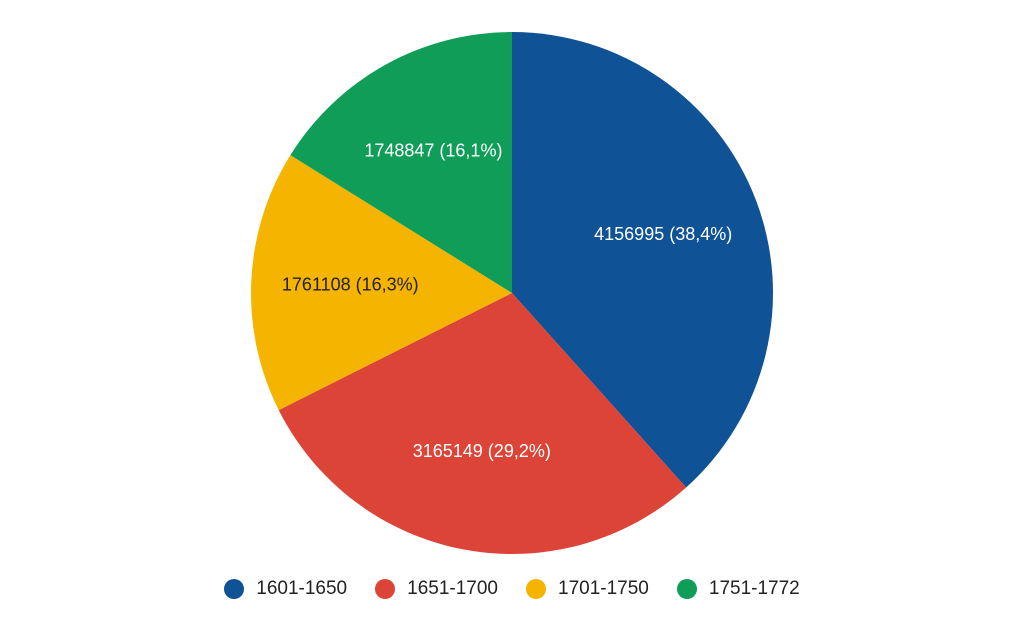 Image resolution: width=1024 pixels, height=633 pixels. Describe the element at coordinates (350, 284) in the screenshot. I see `slice-data-label-1701-1750: 1761108 (16,3%)` at that location.